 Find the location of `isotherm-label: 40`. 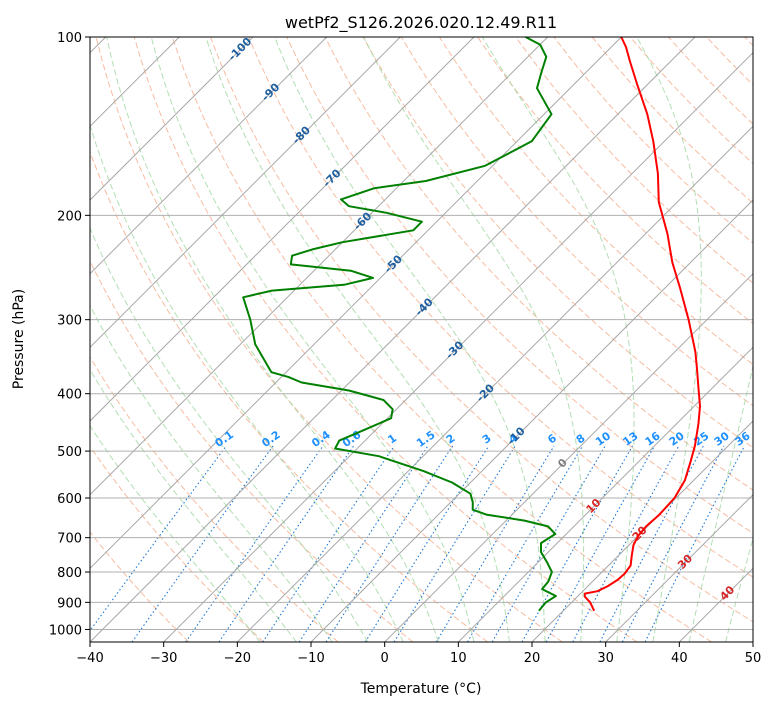

isotherm-label: 40 is located at coordinates (727, 593).